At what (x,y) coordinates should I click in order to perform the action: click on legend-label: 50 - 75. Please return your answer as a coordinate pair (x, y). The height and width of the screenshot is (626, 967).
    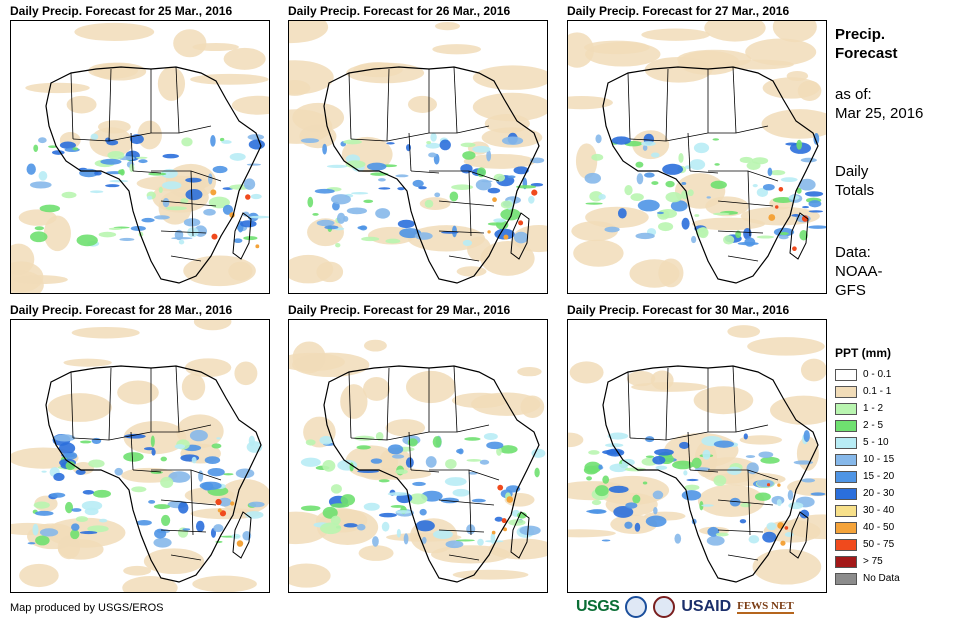
    Looking at the image, I should click on (879, 544).